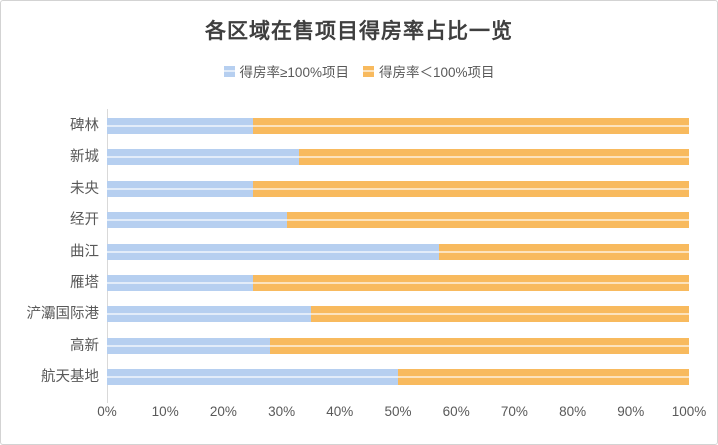  I want to click on x-axis-tick-label: 50%, so click(398, 411).